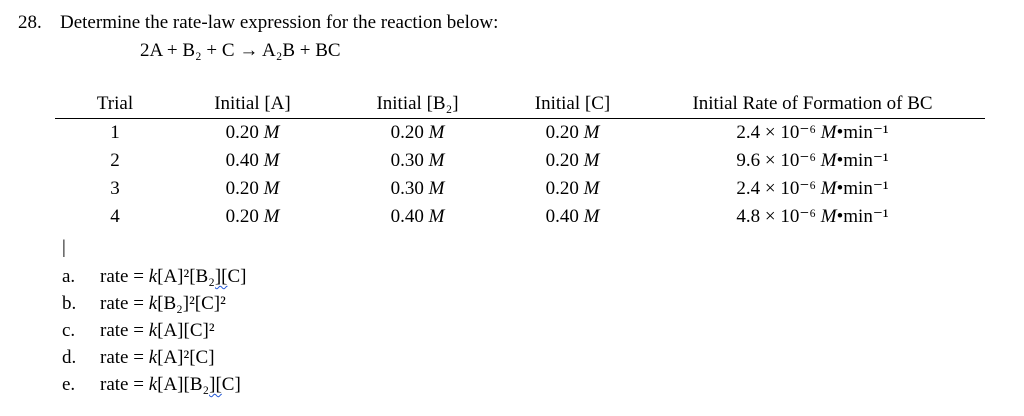  I want to click on choice-letter: a., so click(69, 276).